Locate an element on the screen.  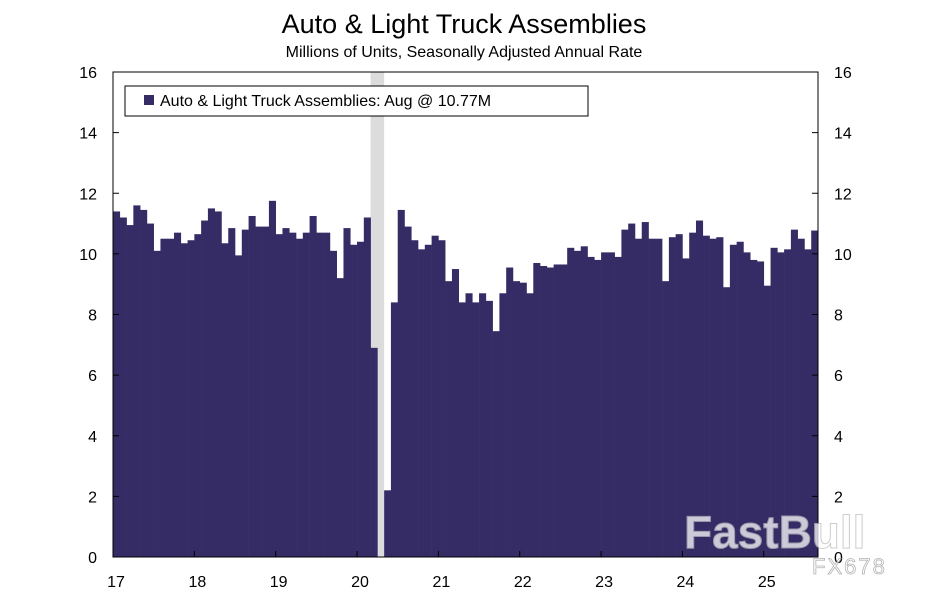
y-tick-label-right: 16 is located at coordinates (843, 73).